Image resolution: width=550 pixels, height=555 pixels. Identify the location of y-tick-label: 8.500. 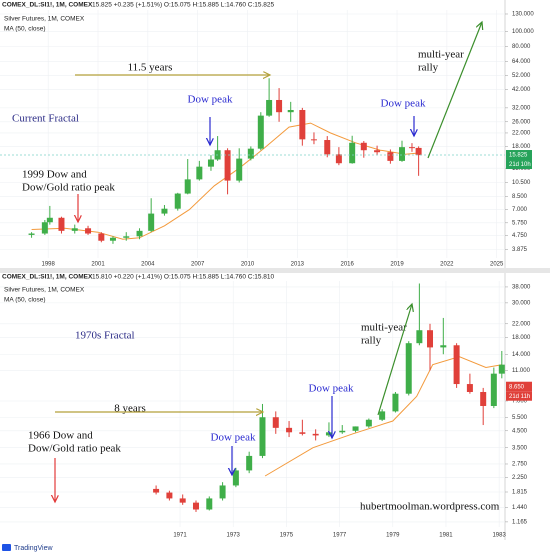
(520, 197).